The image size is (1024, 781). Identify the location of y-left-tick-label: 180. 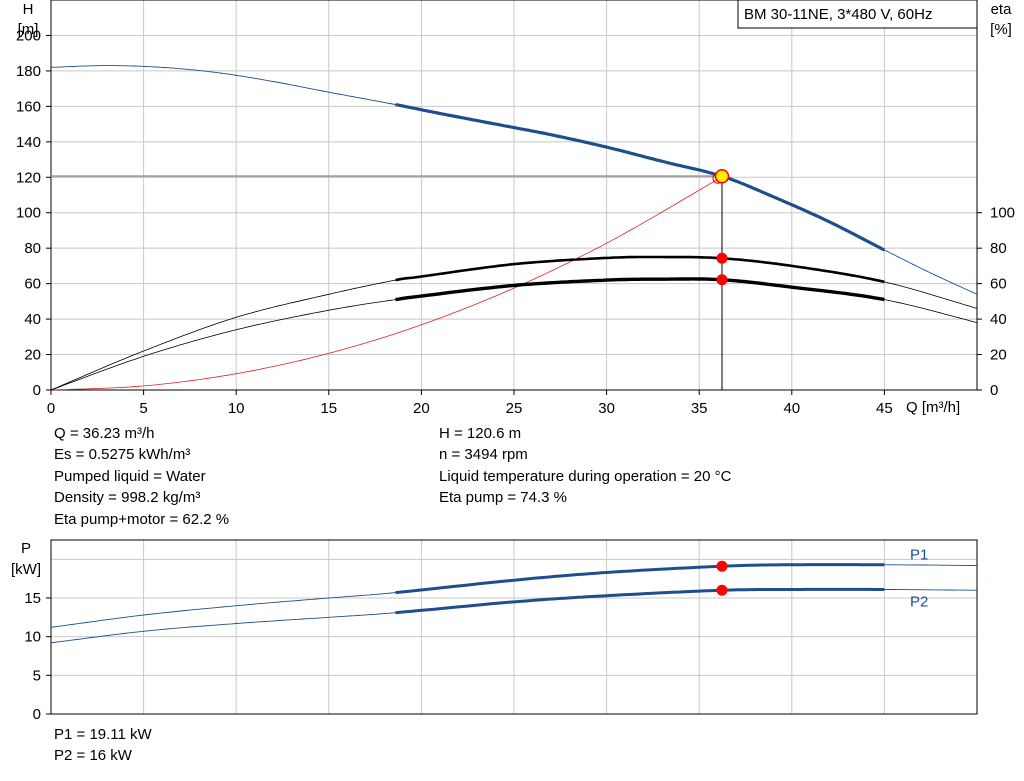
(28, 71).